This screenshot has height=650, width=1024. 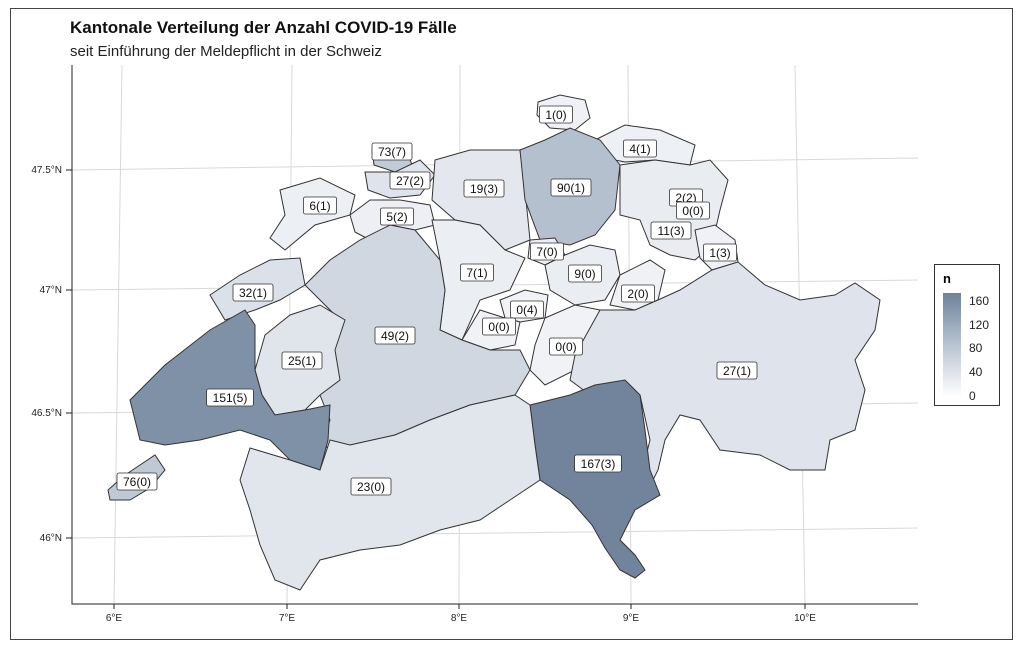 I want to click on canton-label-text: 167(3), so click(x=598, y=464).